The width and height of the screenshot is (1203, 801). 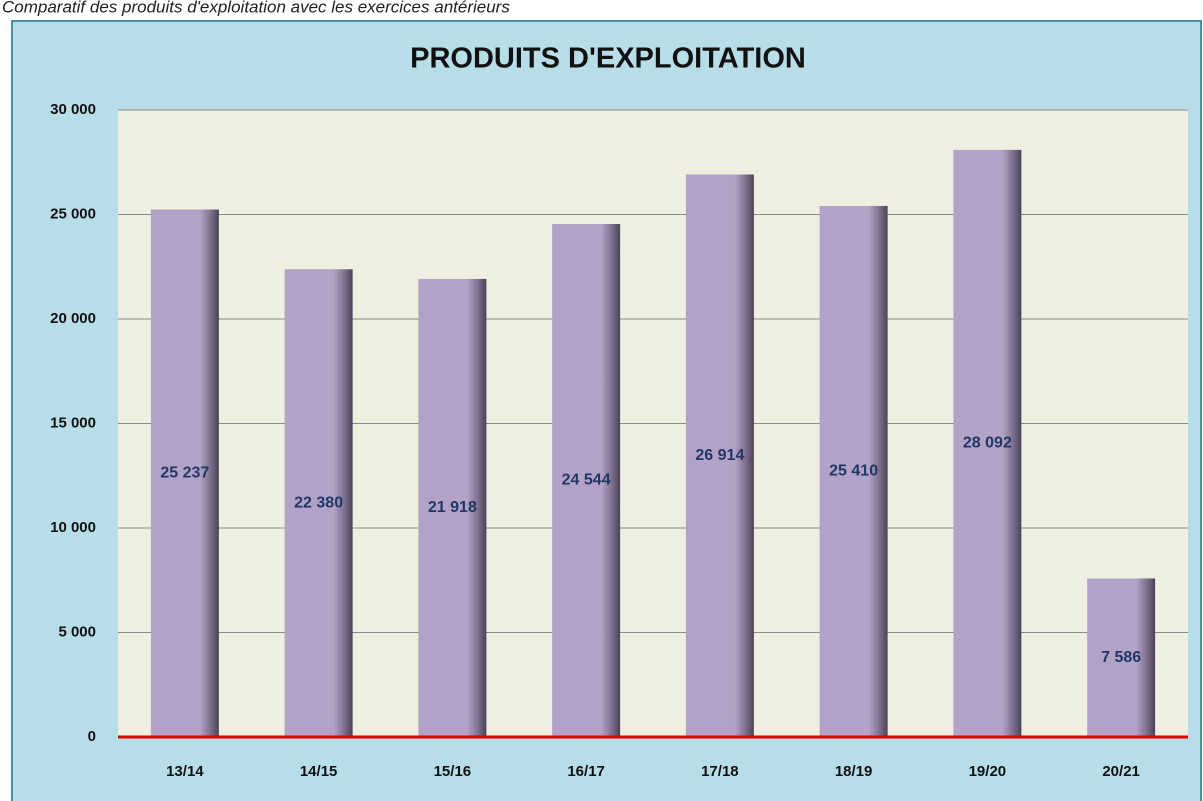 I want to click on data-label: 28 092, so click(x=987, y=443).